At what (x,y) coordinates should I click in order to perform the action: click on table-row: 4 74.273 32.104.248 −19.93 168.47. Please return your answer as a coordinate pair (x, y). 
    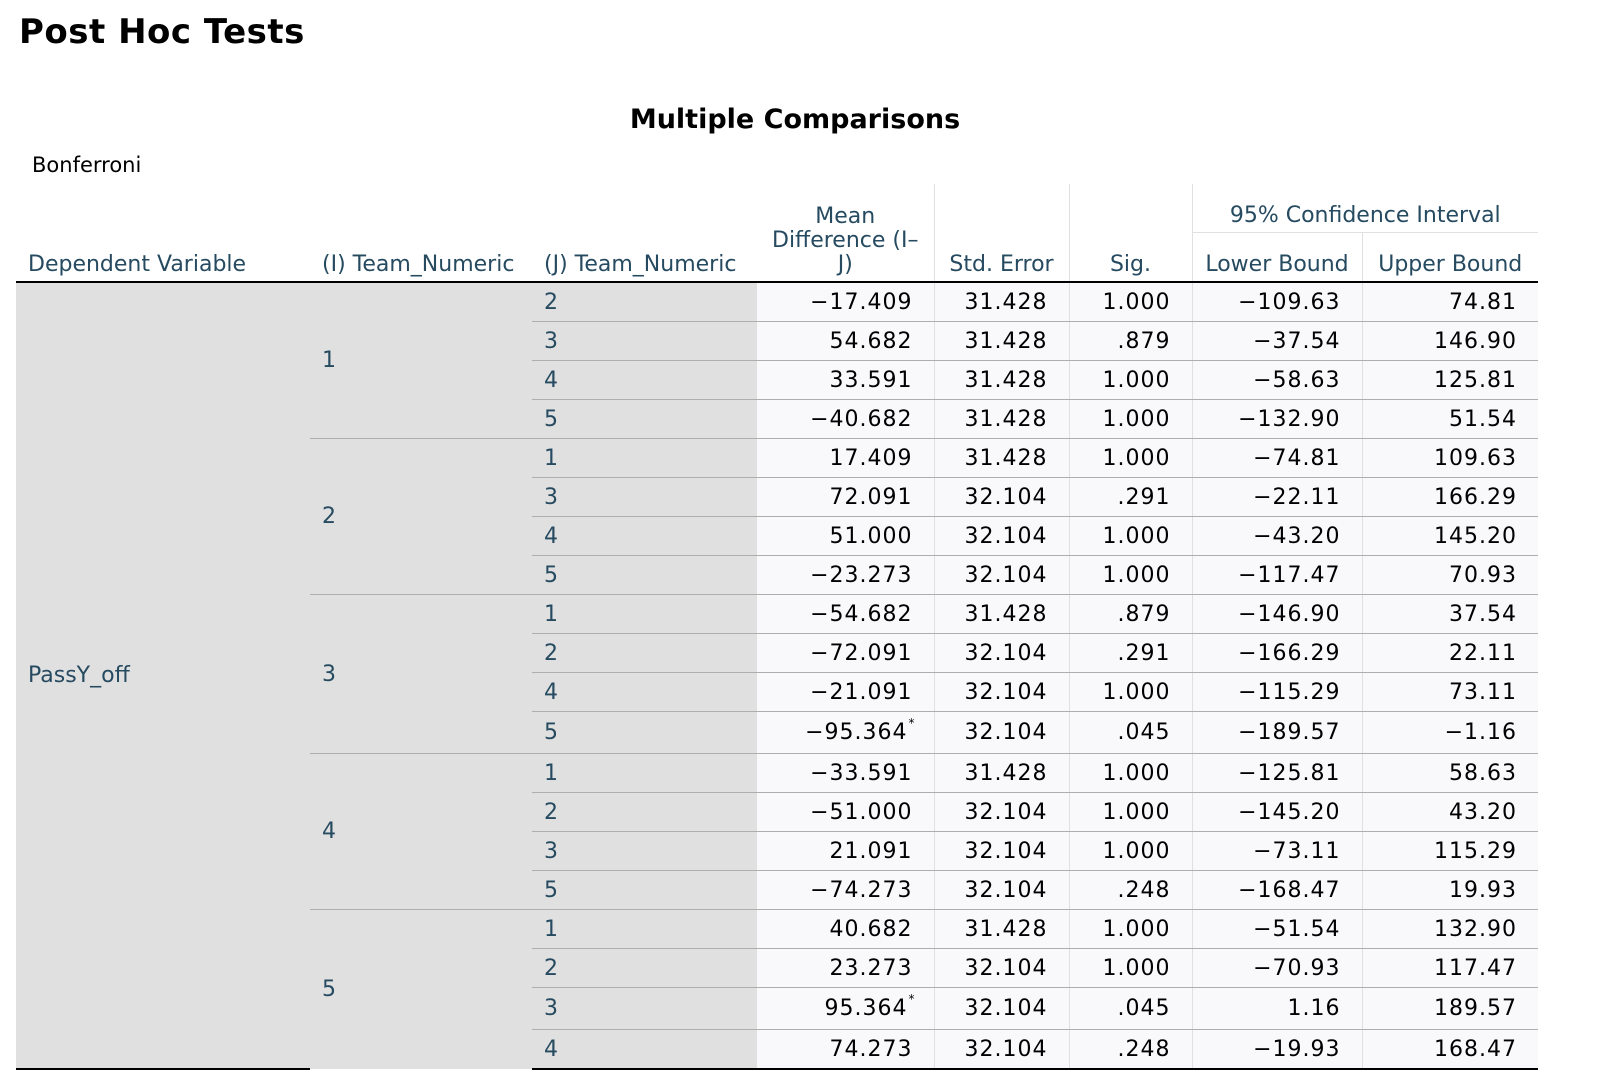
    Looking at the image, I should click on (777, 1049).